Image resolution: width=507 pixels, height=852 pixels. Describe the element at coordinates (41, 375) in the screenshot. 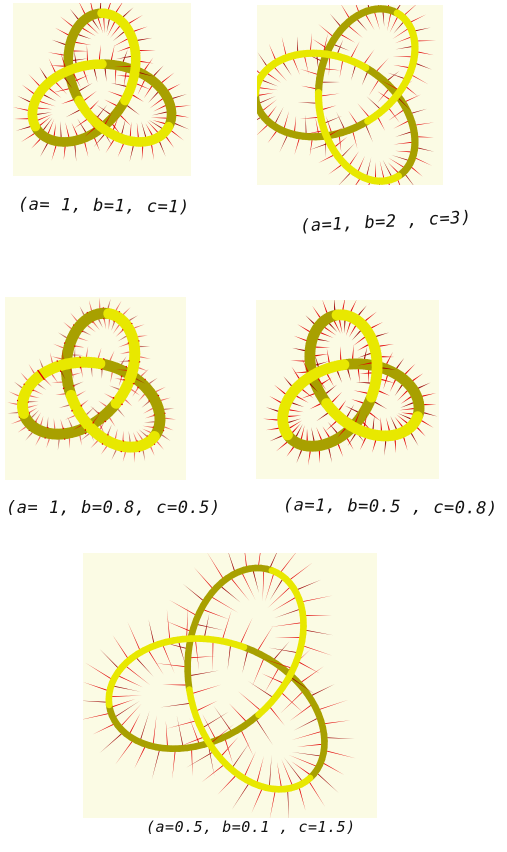

I see `ring-stripe` at that location.